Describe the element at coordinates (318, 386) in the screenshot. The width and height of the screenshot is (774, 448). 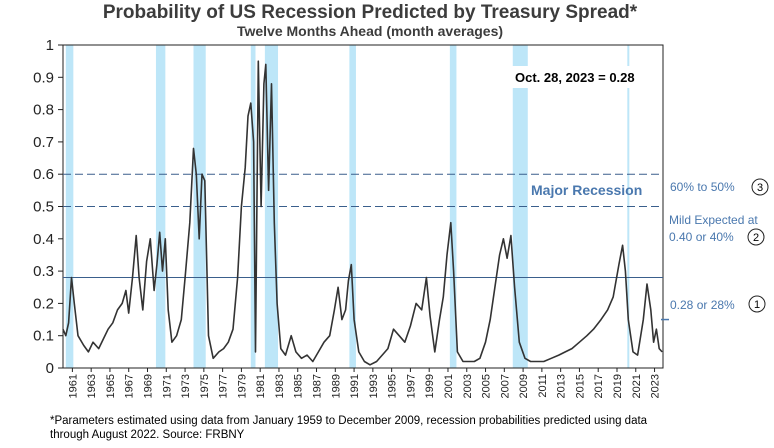
I see `x-tick-label: 1987` at that location.